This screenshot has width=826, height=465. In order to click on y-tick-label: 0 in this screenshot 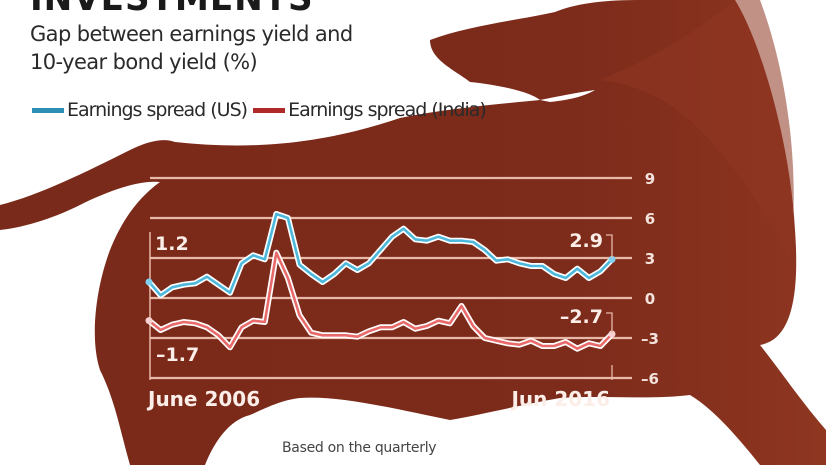, I will do `click(650, 299)`.